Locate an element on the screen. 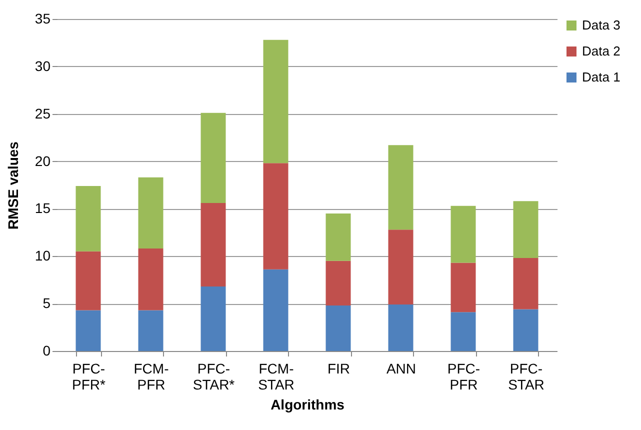 The width and height of the screenshot is (641, 430). legend-label: Data 1 is located at coordinates (601, 77).